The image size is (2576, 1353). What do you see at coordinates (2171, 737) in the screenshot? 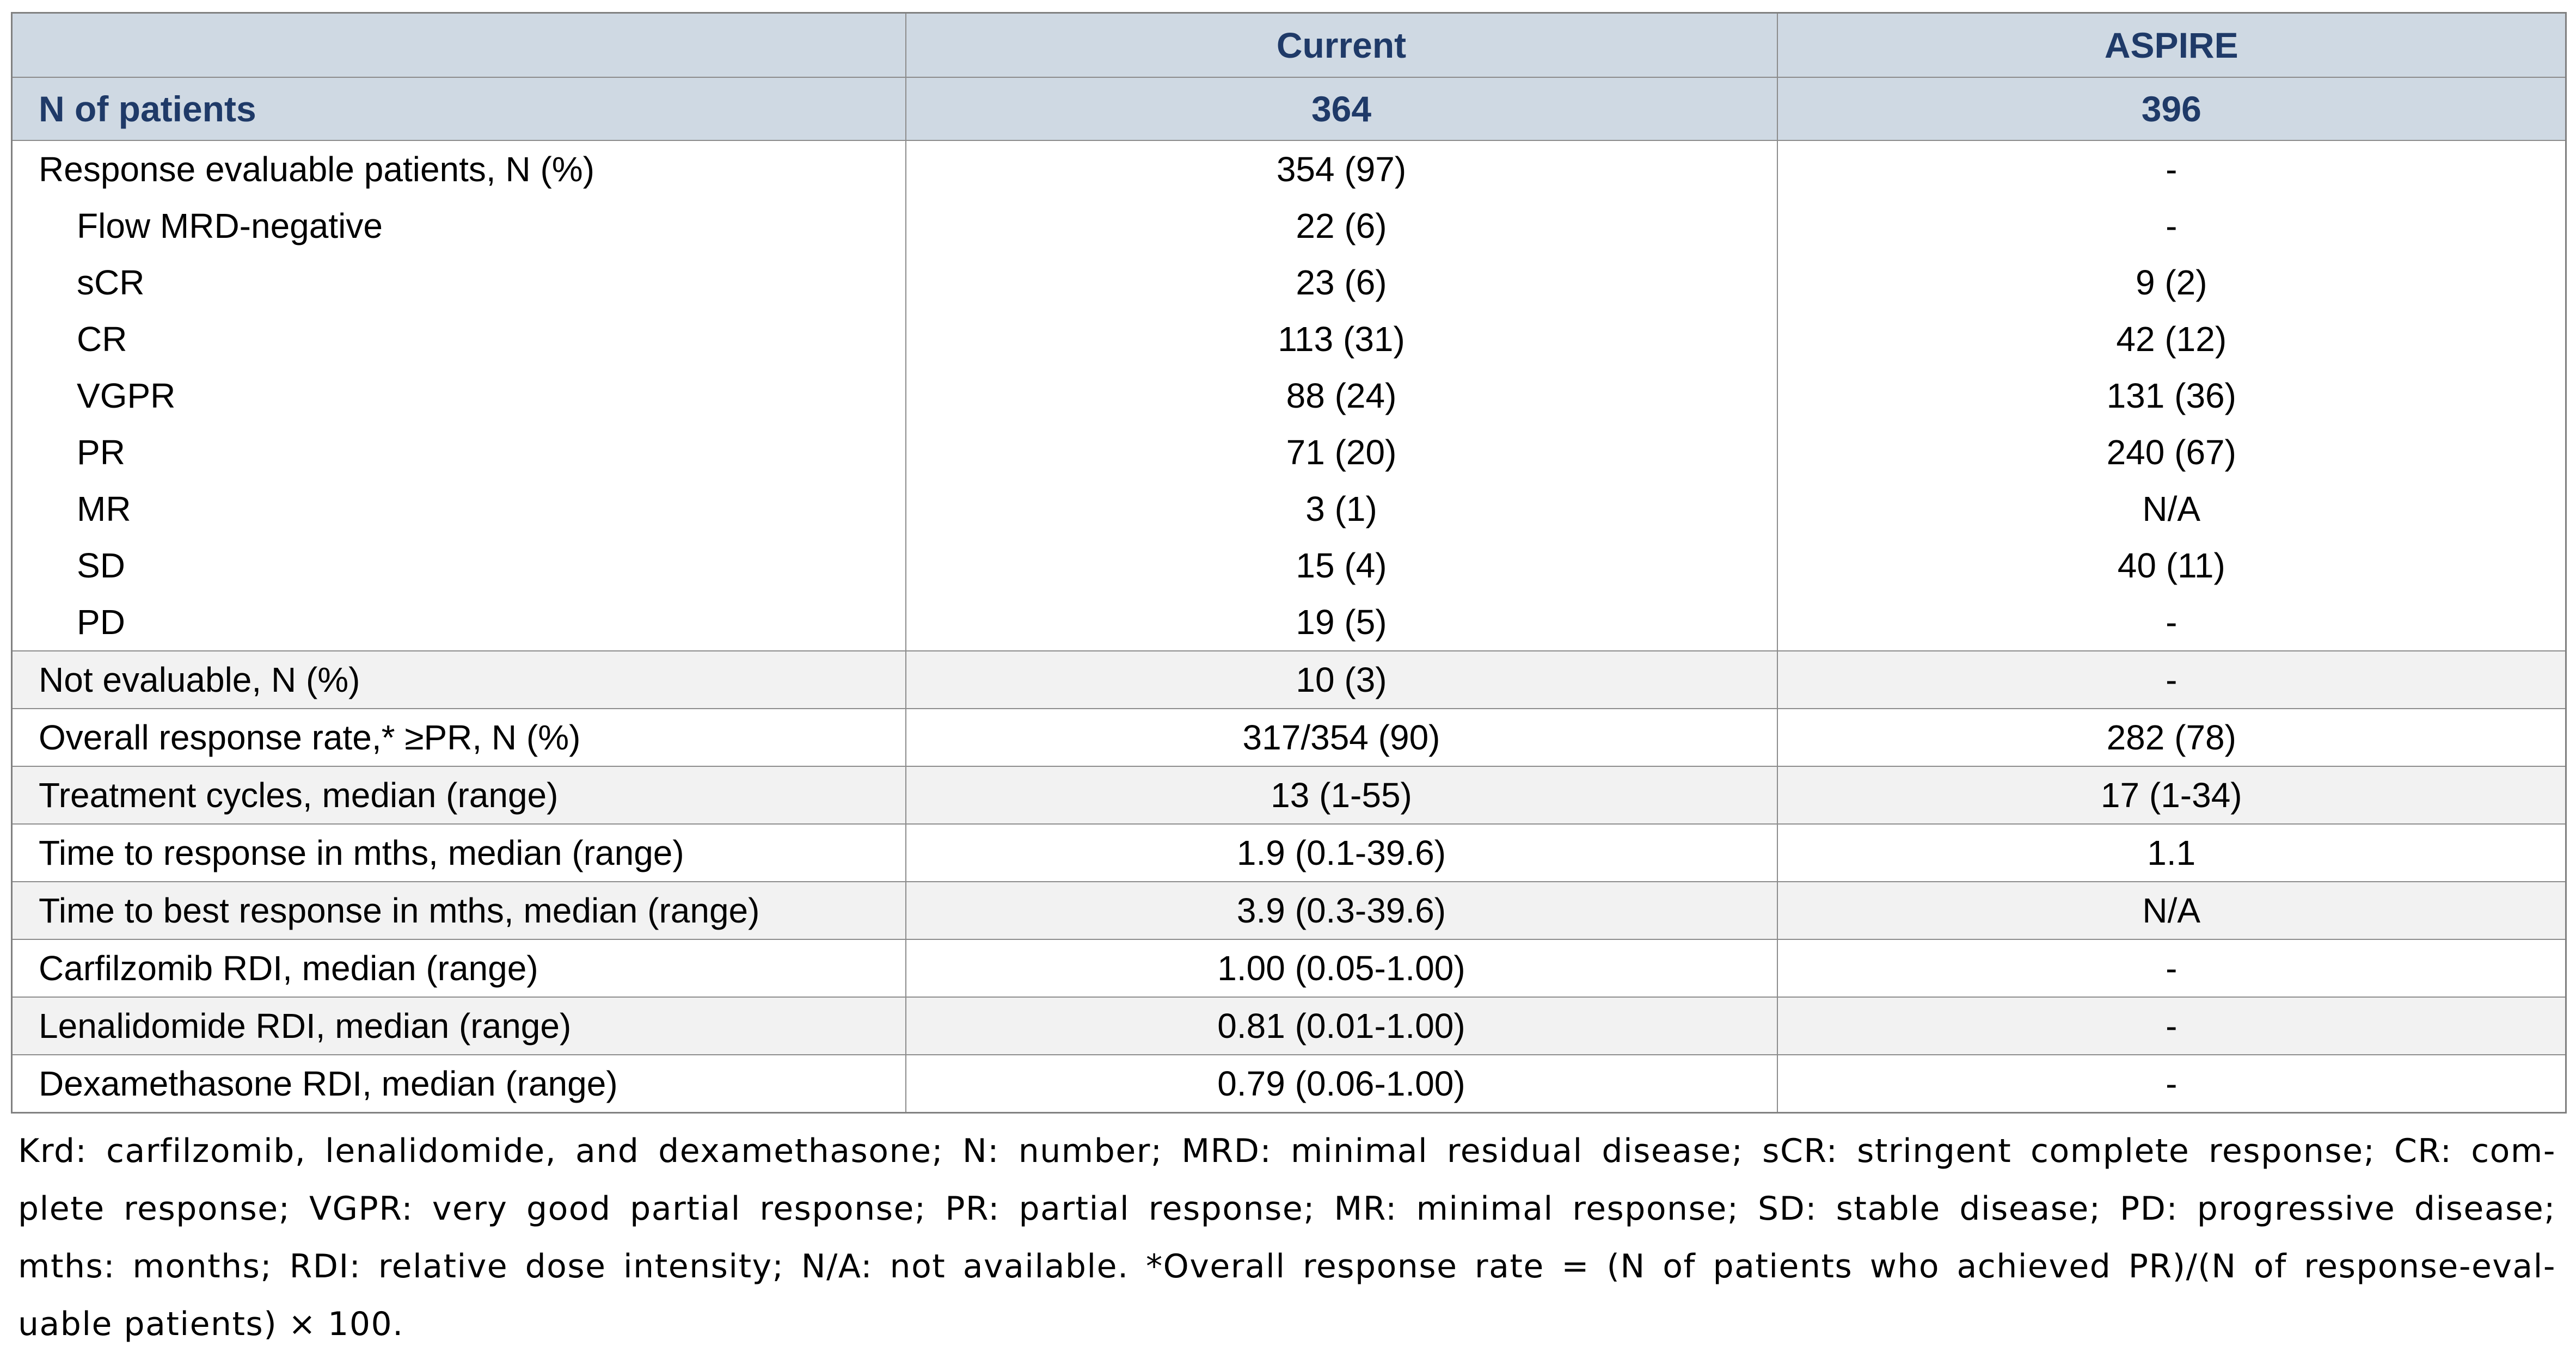
I see `cell-value: 282 (78)` at bounding box center [2171, 737].